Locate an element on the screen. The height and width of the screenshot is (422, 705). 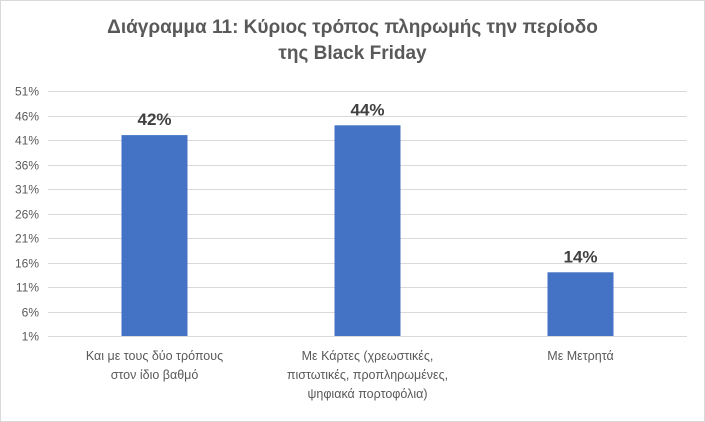
x-tick-label-line: Με Μετρητά is located at coordinates (580, 356).